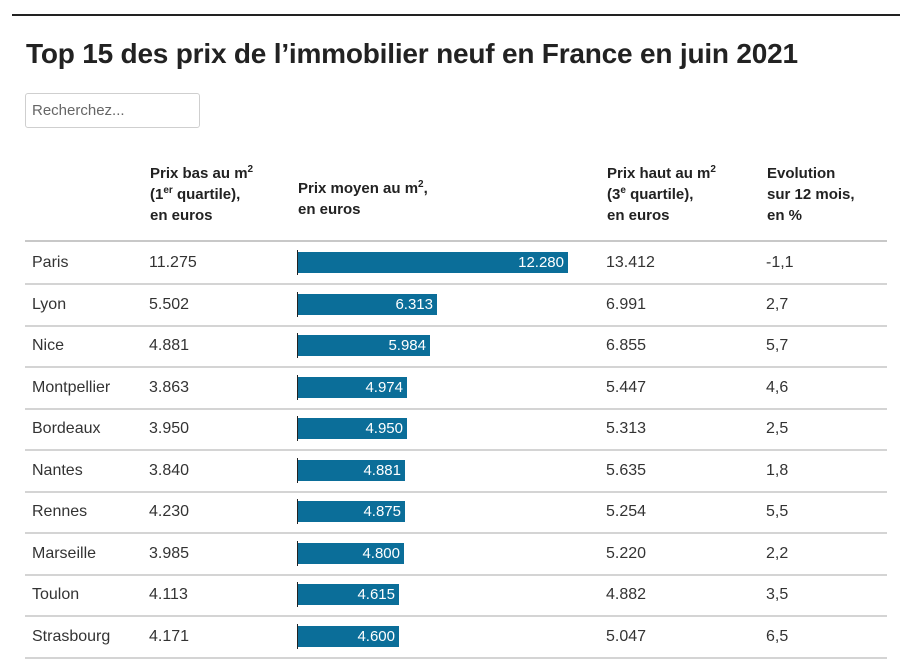  I want to click on avg-price-bar: 4.875, so click(351, 511).